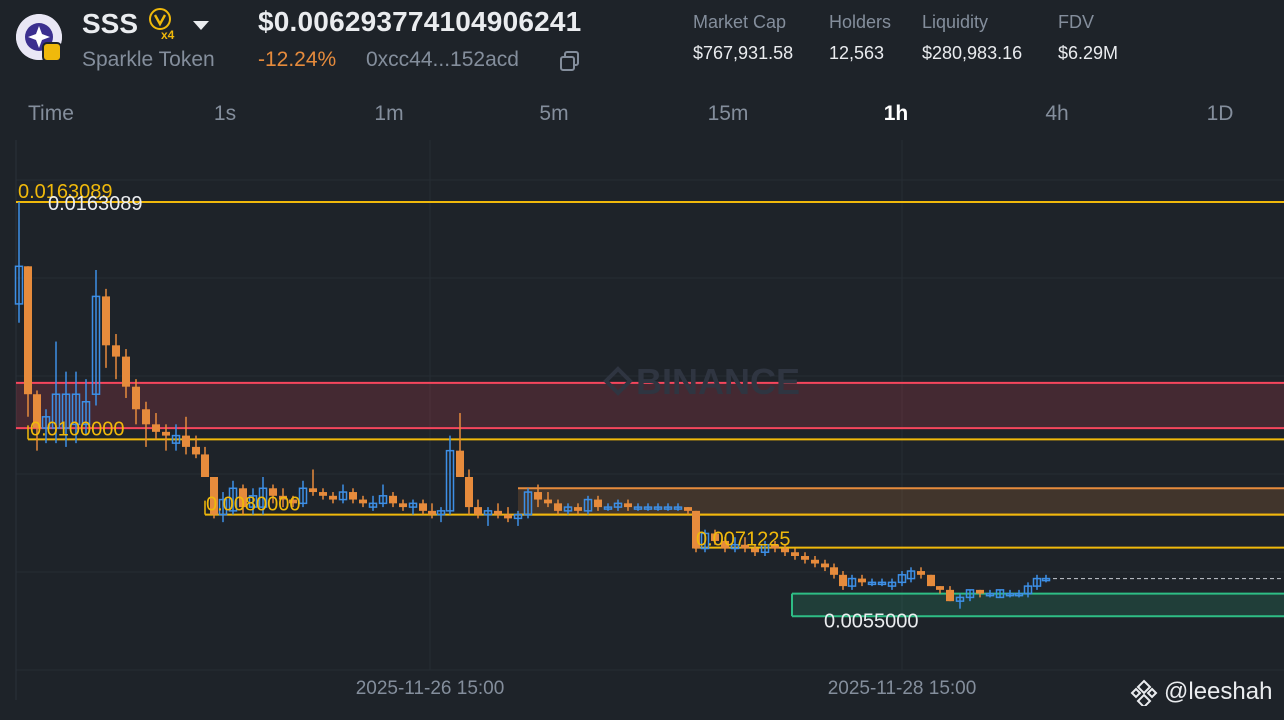 The image size is (1284, 720). What do you see at coordinates (1220, 113) in the screenshot?
I see `tab-1d: 1D` at bounding box center [1220, 113].